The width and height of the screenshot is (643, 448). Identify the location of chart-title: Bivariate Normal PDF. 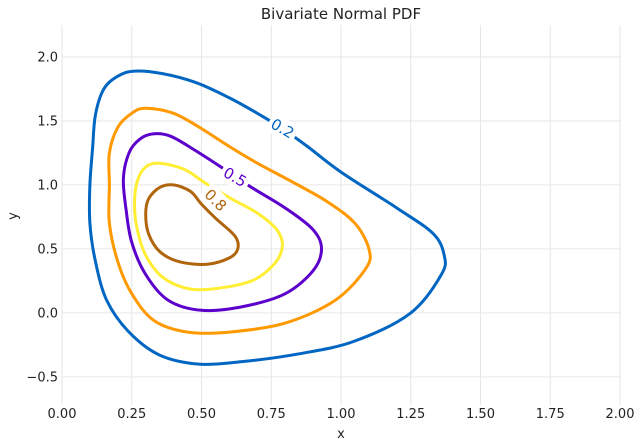
(341, 14).